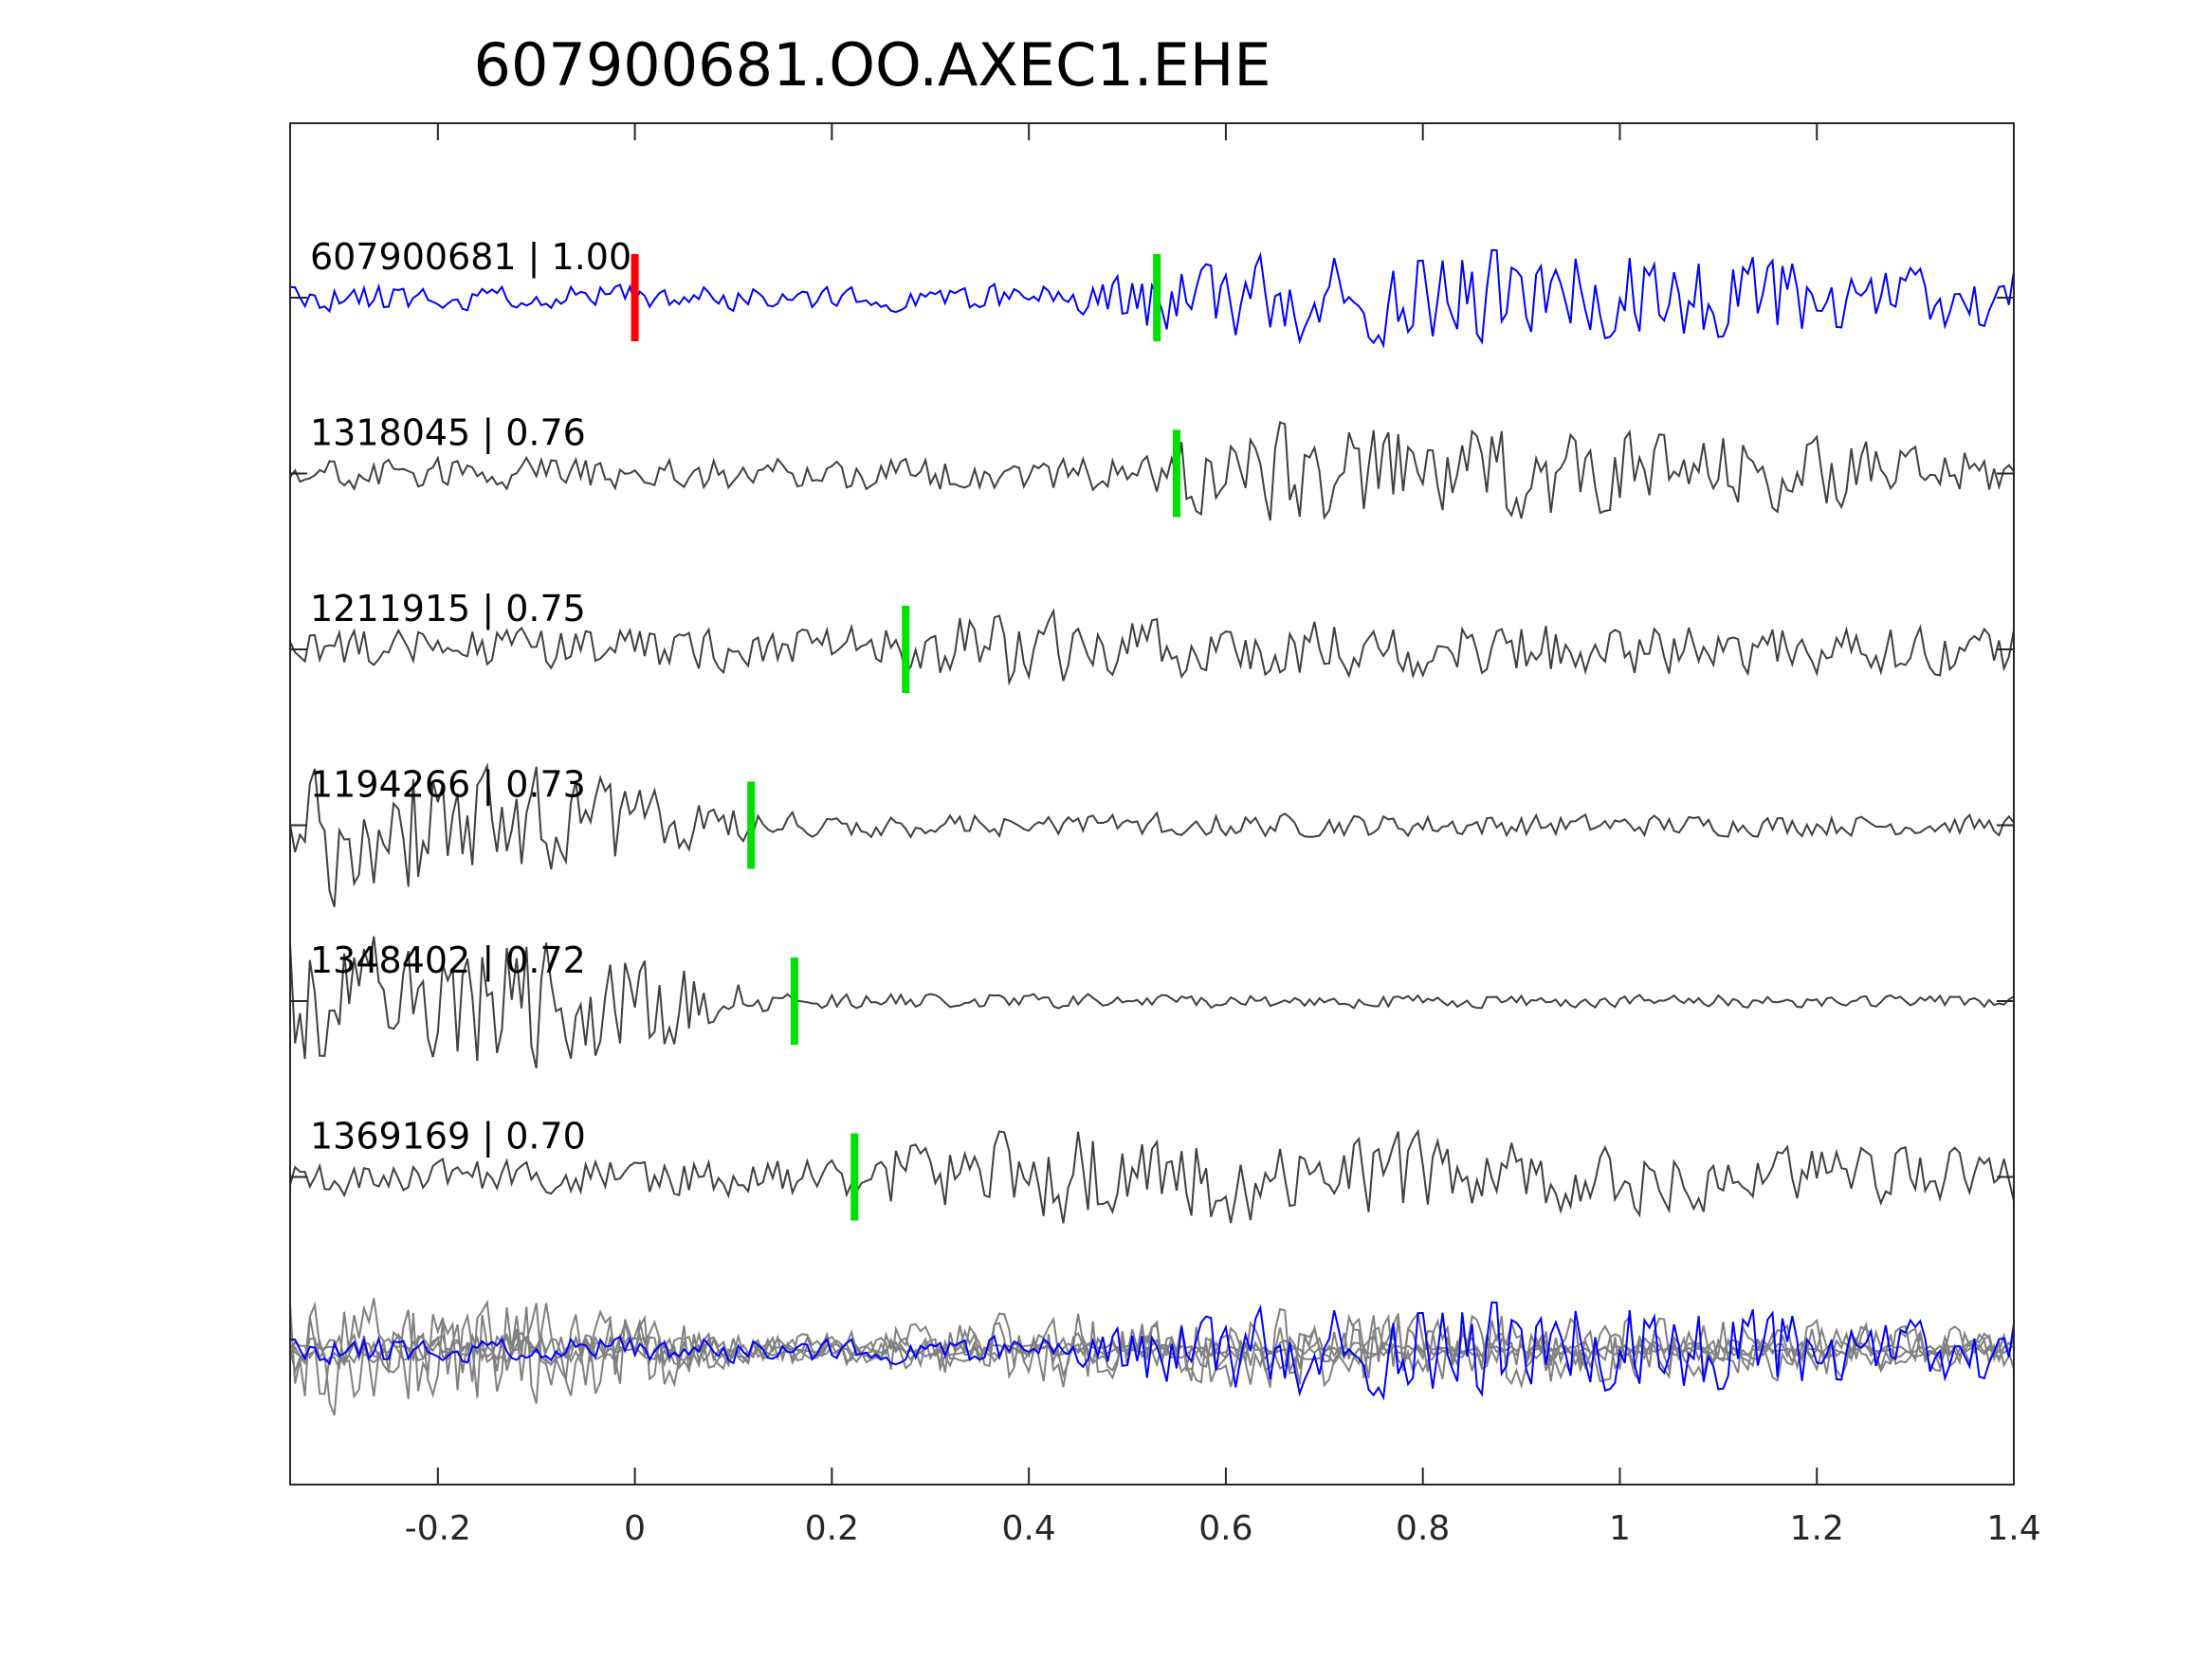  I want to click on x-tick-label: 1, so click(1620, 1528).